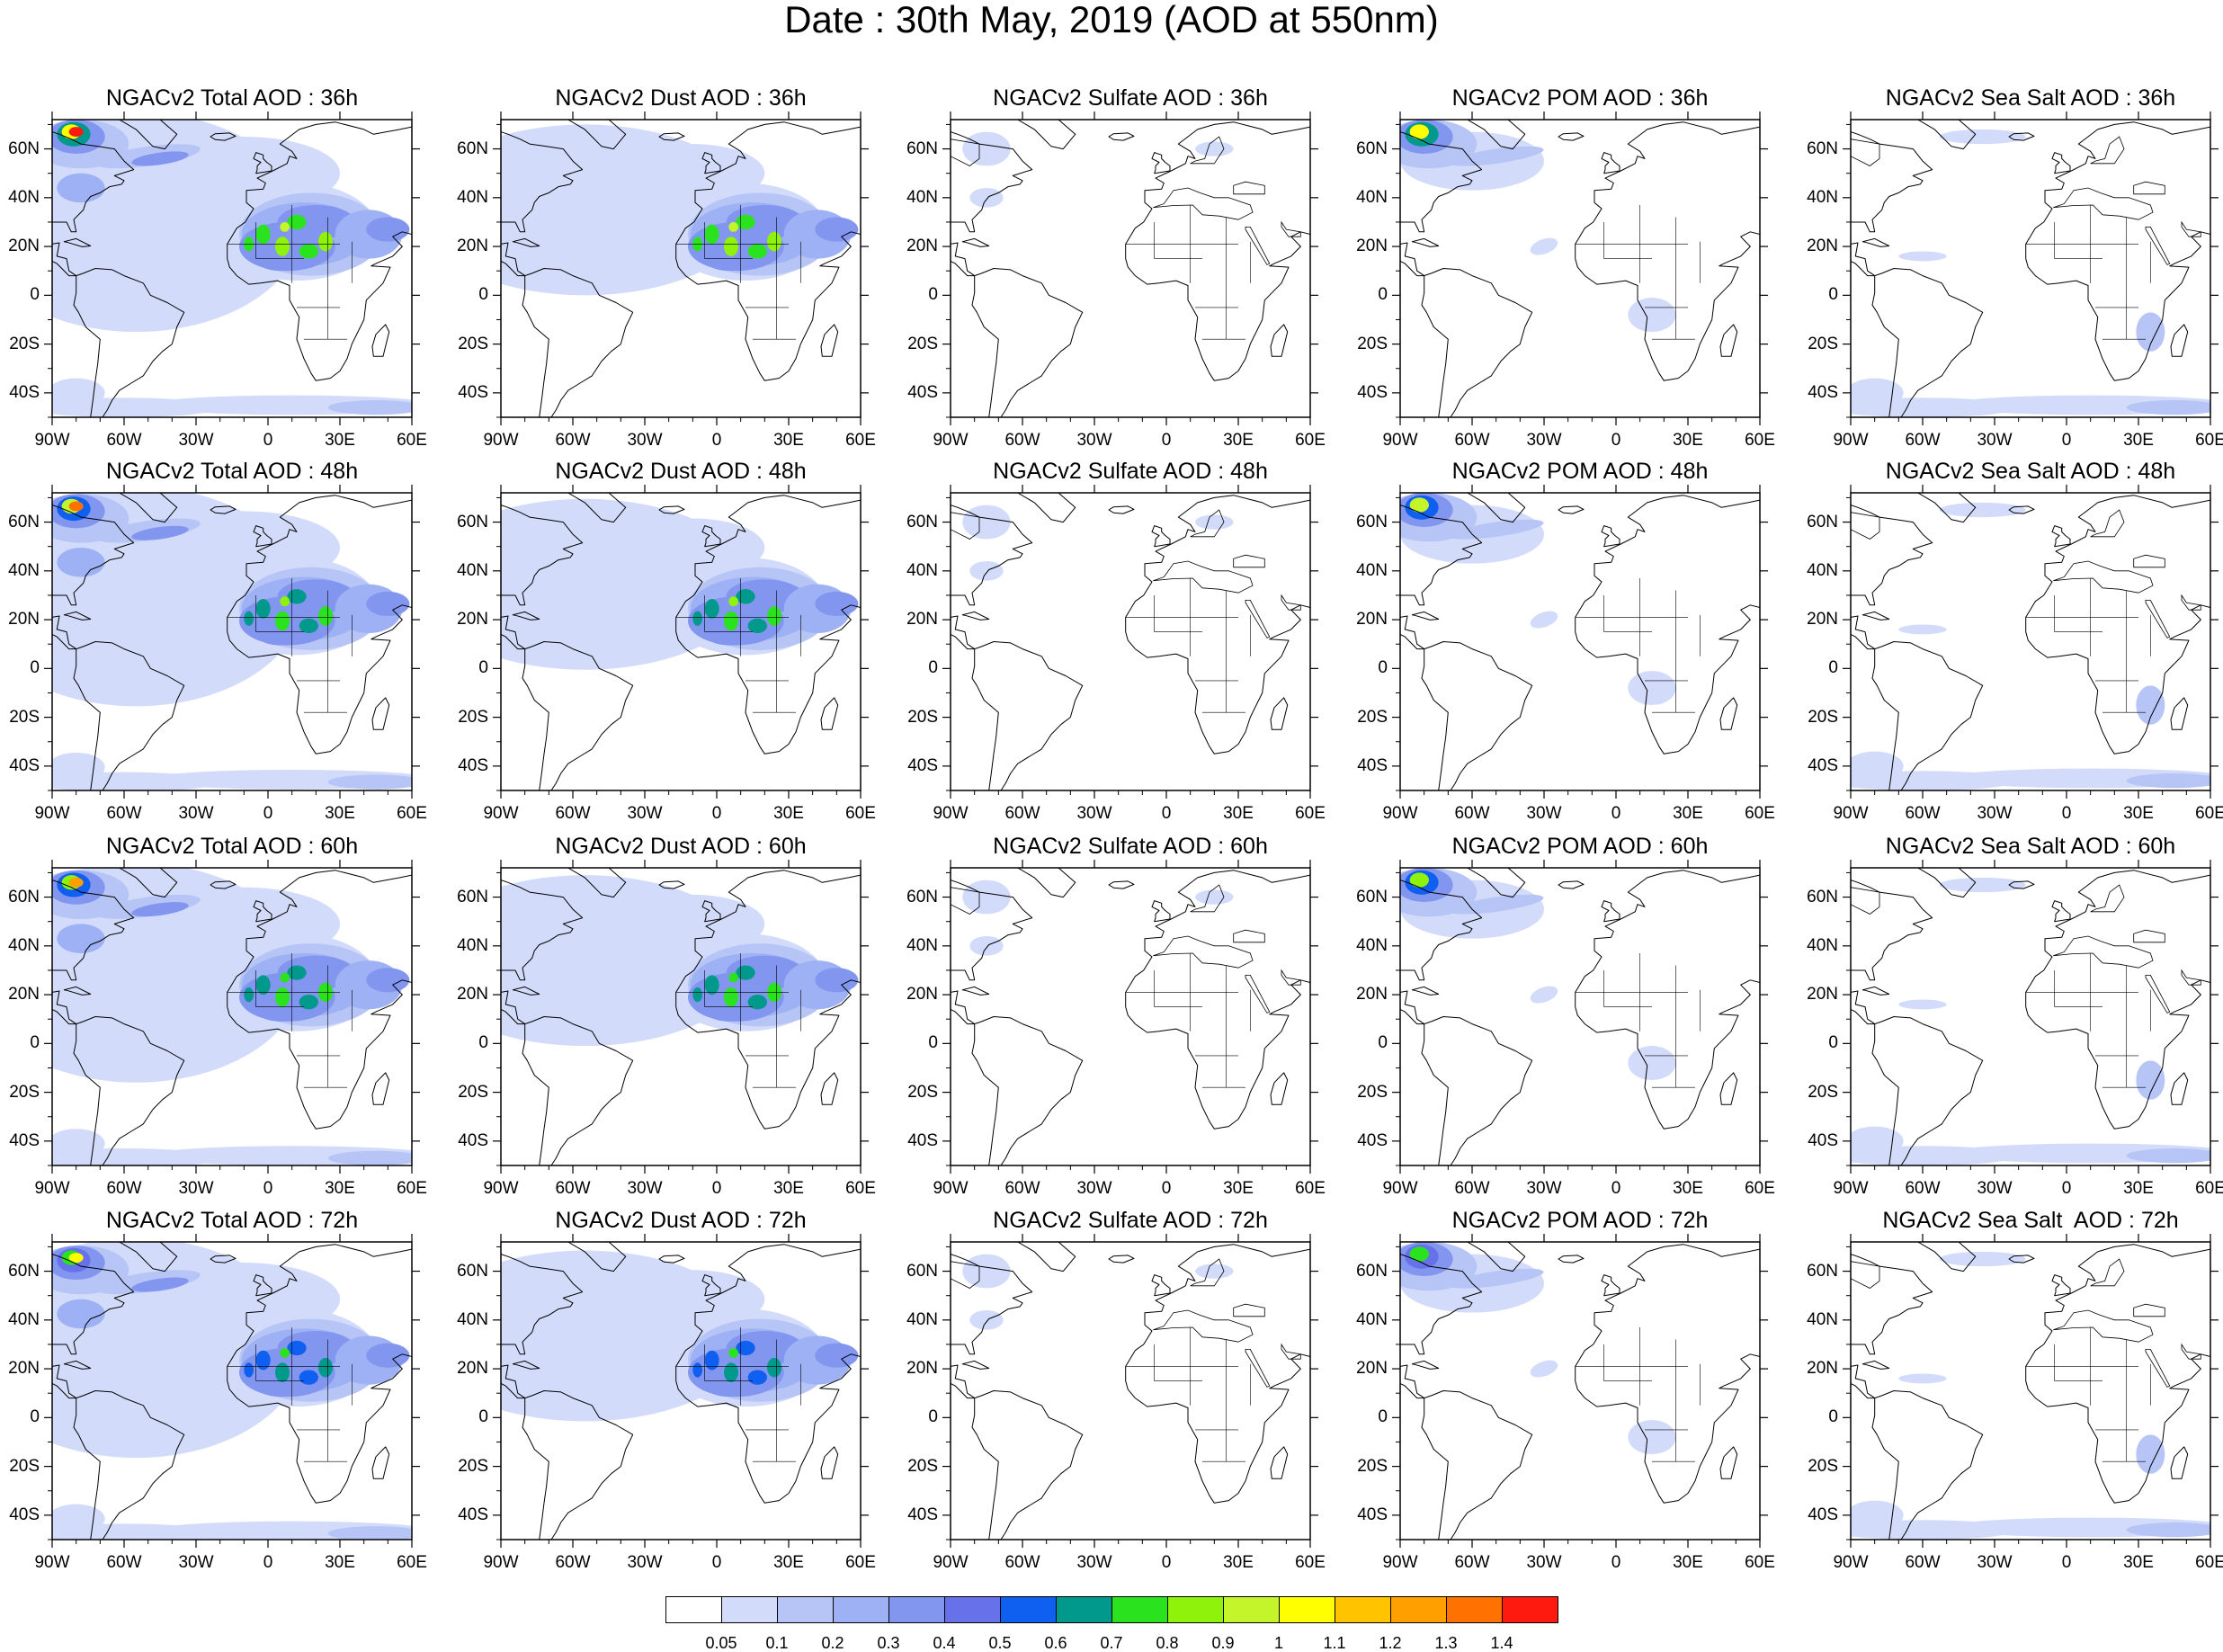 The image size is (2223, 1652). Describe the element at coordinates (2103, 952) in the screenshot. I see `mediterranean-sea` at that location.